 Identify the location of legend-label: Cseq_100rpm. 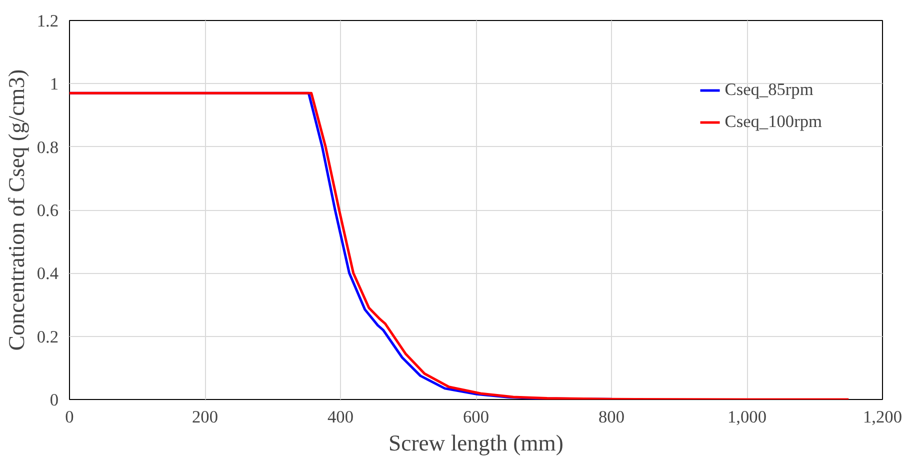
(773, 122).